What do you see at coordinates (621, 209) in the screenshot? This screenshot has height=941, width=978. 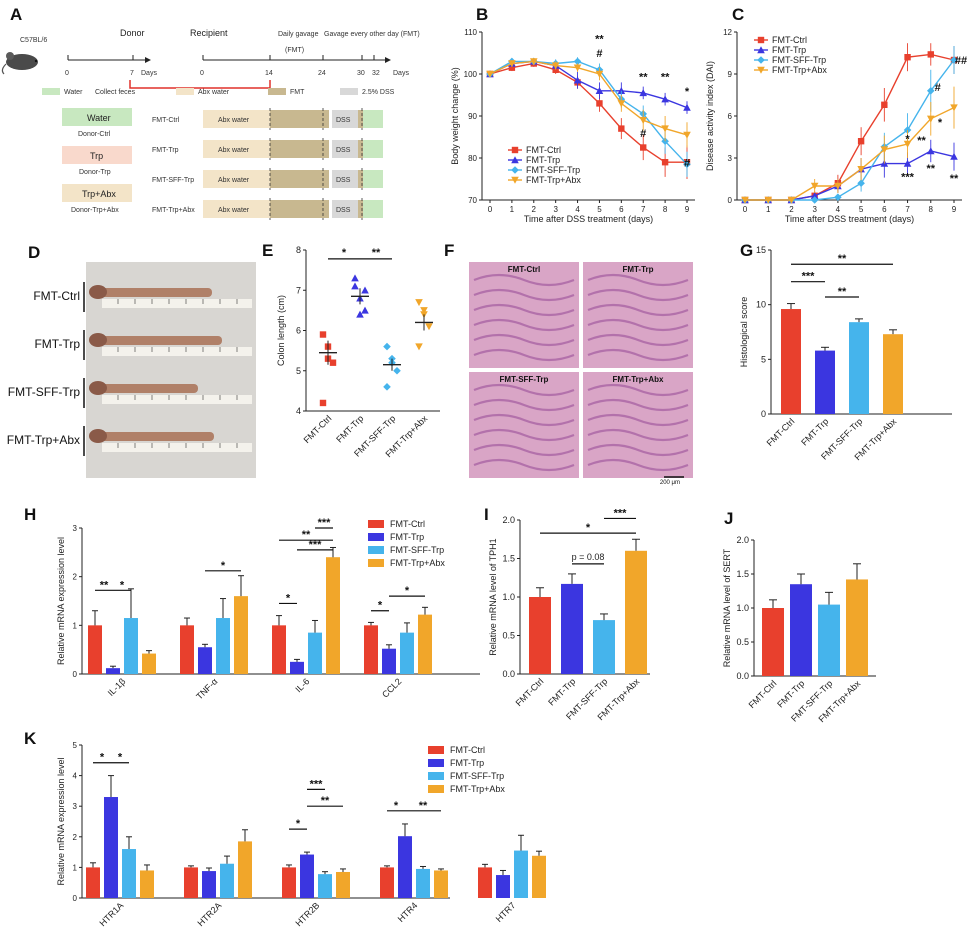 I see `x-tick-label: 6` at bounding box center [621, 209].